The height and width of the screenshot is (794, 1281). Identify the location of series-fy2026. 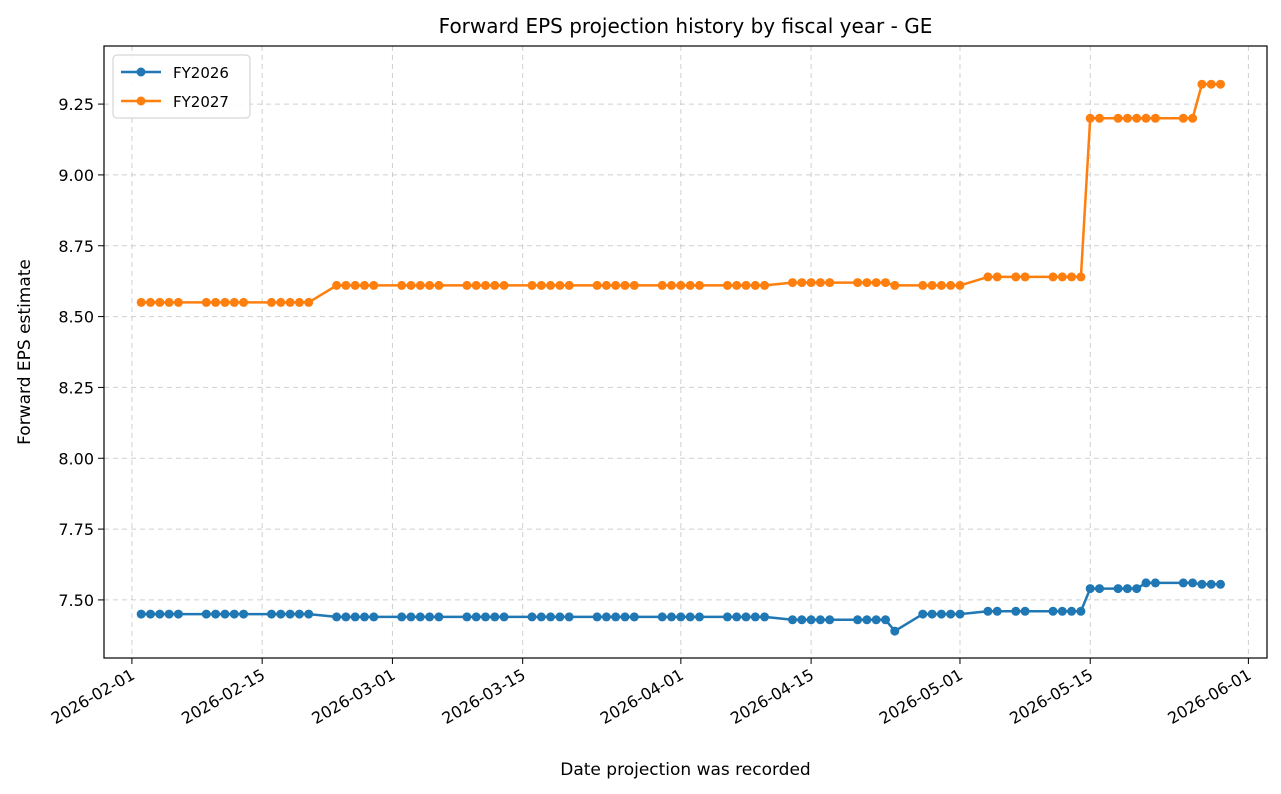
(680, 607).